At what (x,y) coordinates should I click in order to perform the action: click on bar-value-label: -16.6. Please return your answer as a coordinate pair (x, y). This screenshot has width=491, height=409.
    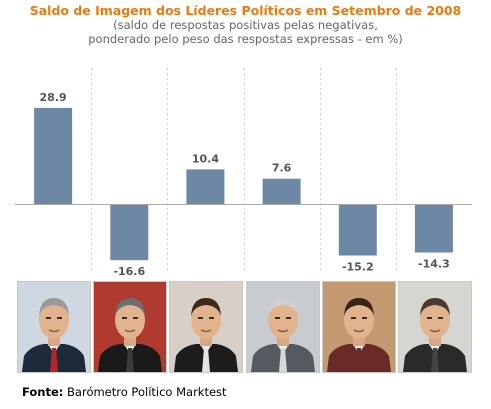
    Looking at the image, I should click on (129, 271).